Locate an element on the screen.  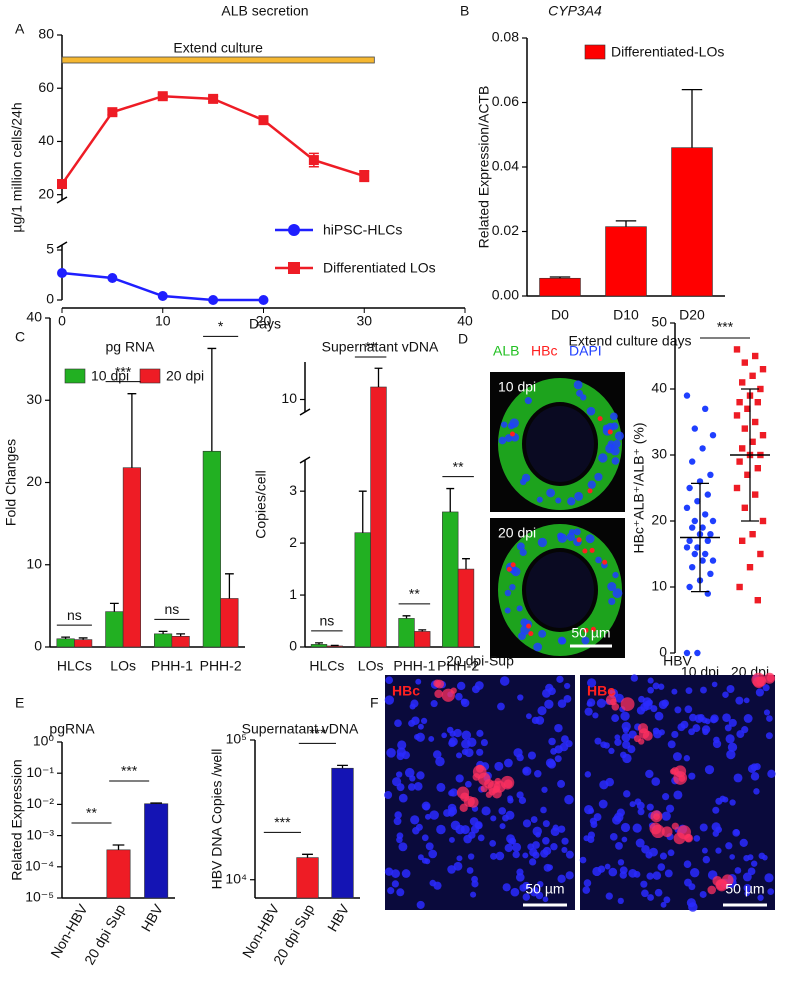
sd-bar is located at coordinates (750, 455).